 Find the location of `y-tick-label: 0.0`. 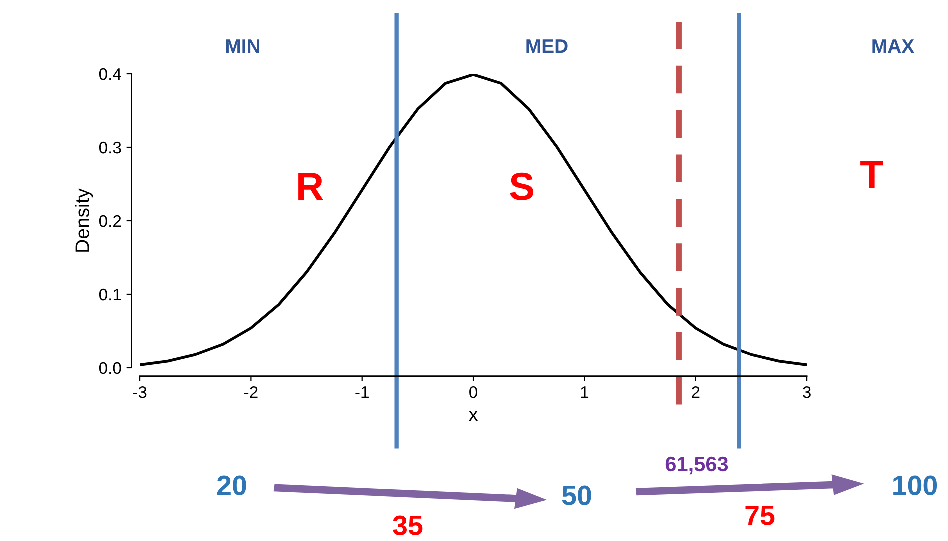

y-tick-label: 0.0 is located at coordinates (110, 368).